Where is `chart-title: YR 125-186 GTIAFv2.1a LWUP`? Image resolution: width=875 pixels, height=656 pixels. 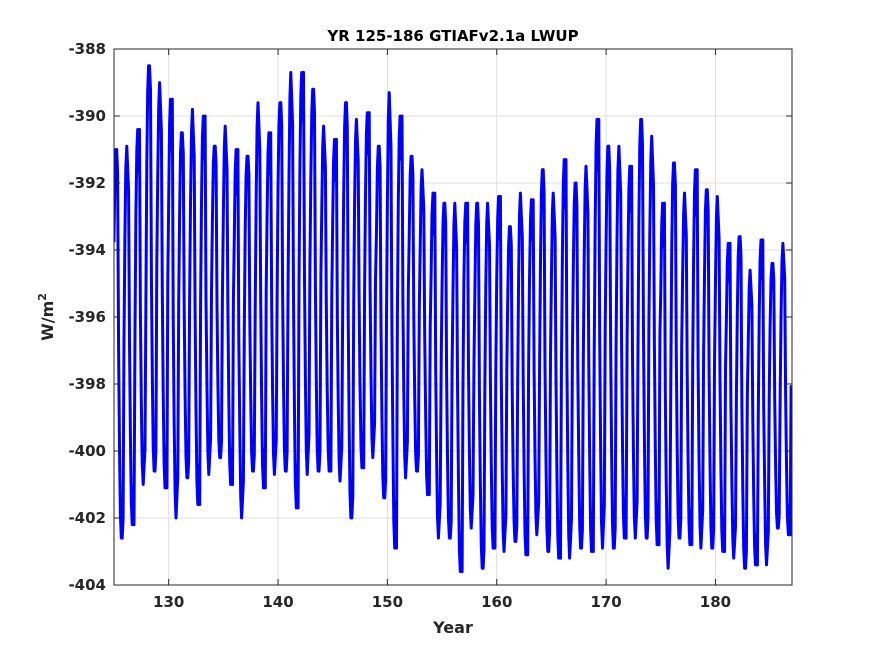
chart-title: YR 125-186 GTIAFv2.1a LWUP is located at coordinates (452, 36).